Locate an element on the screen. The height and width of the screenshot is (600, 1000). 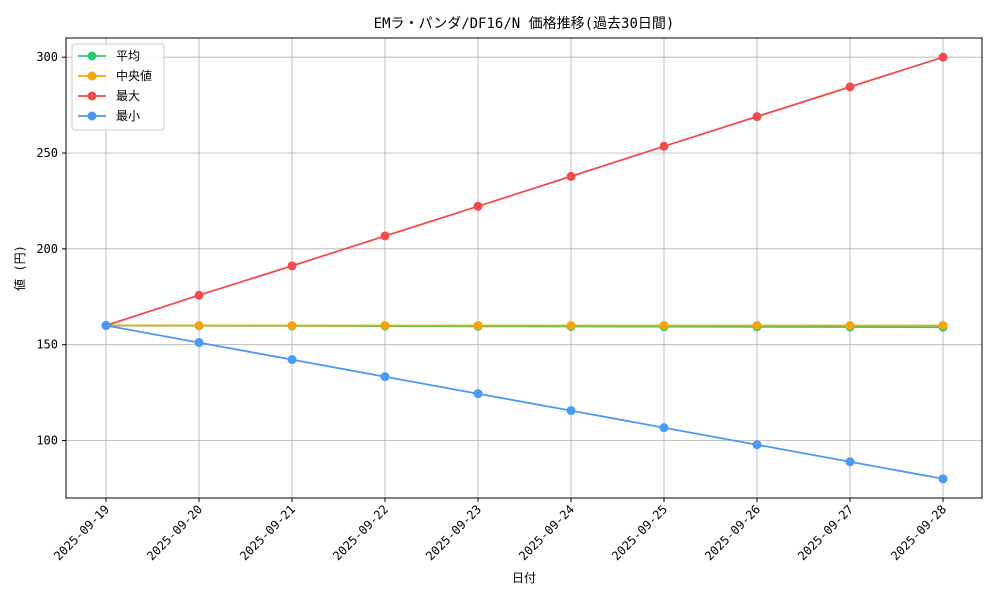
legend-label: 平均 is located at coordinates (128, 56).